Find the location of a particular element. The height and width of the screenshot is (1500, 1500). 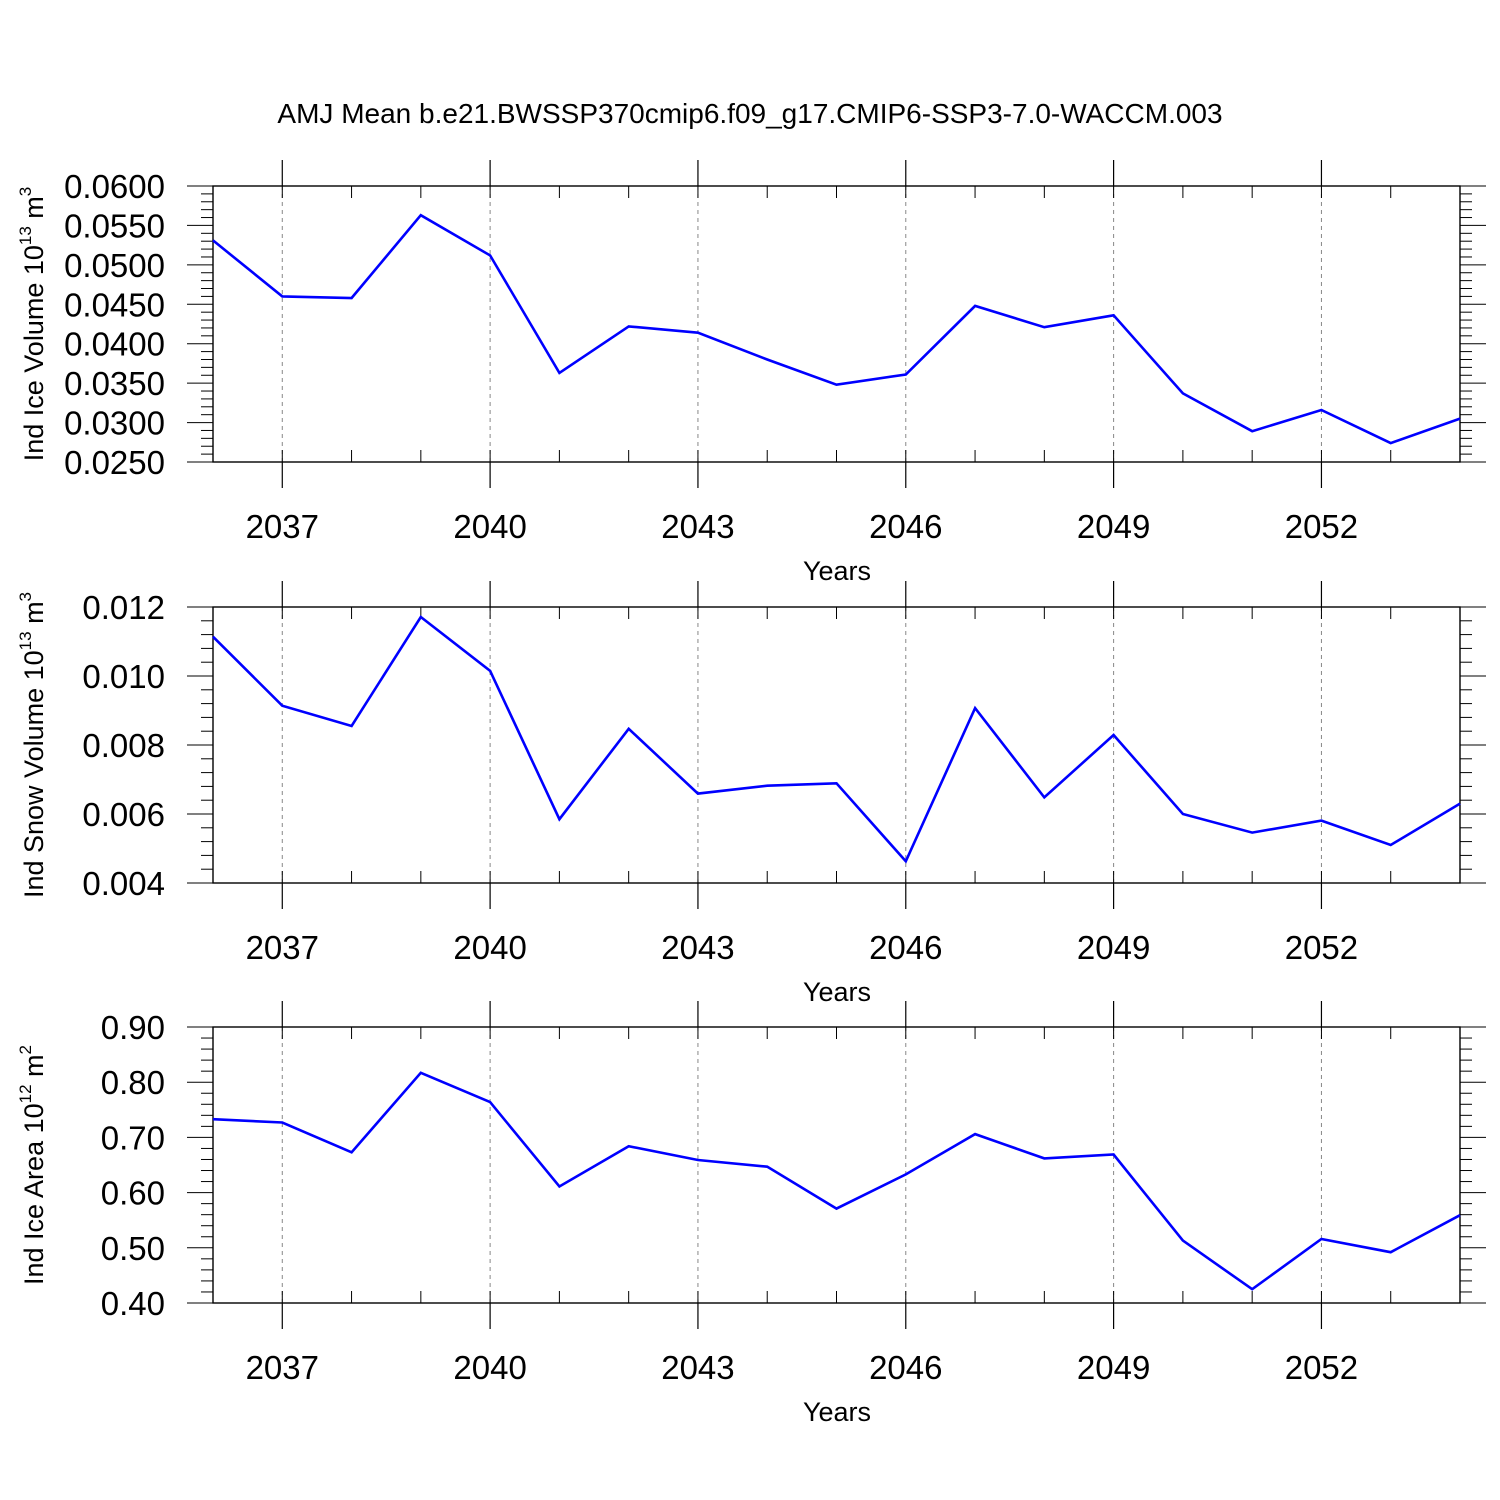

y-tick-label: 0.50 is located at coordinates (133, 1248).